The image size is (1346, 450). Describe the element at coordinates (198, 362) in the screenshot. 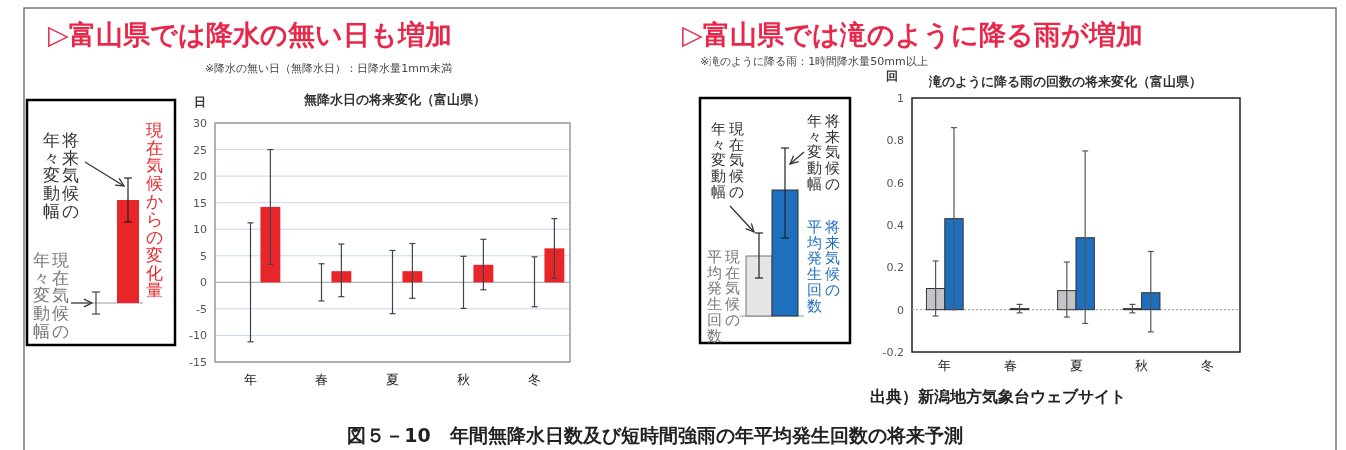

I see `y-tick-label: -15` at that location.